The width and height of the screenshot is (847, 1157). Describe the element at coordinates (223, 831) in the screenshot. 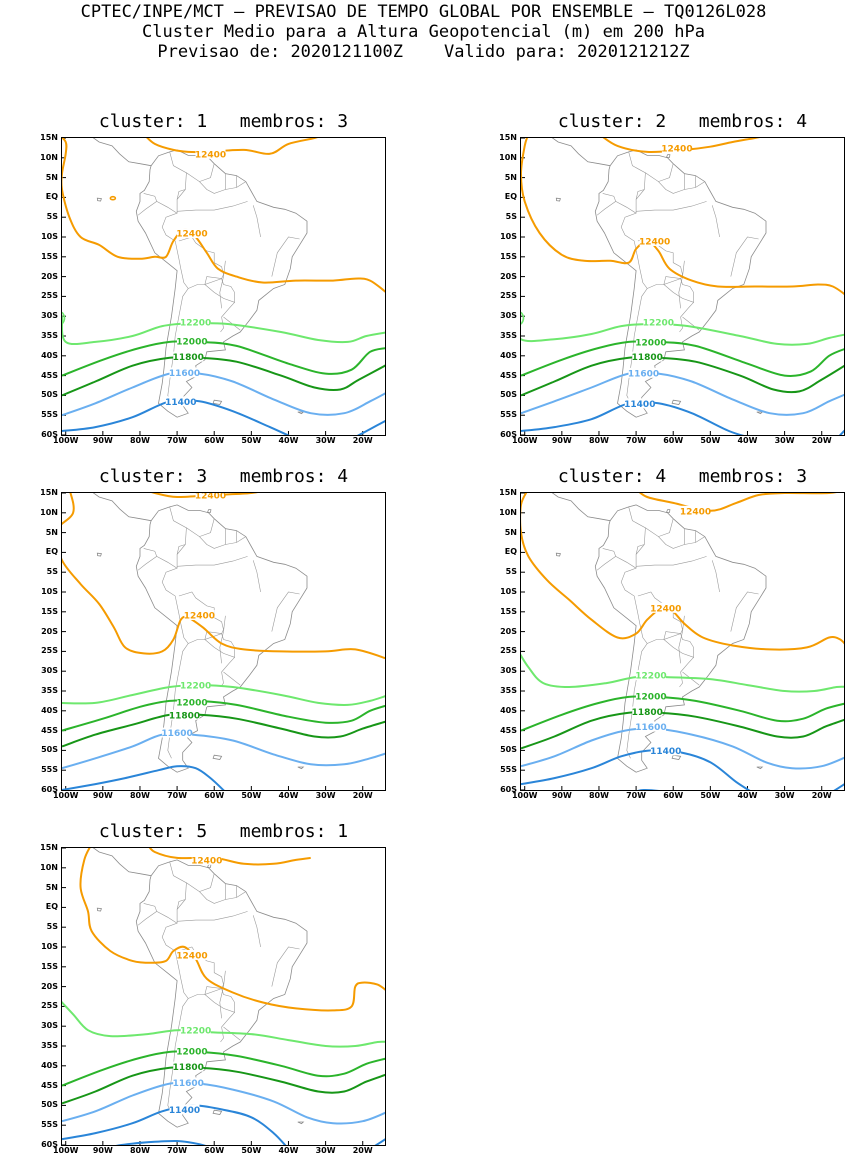

I see `panel-title: cluster: 5 membros: 1` at that location.